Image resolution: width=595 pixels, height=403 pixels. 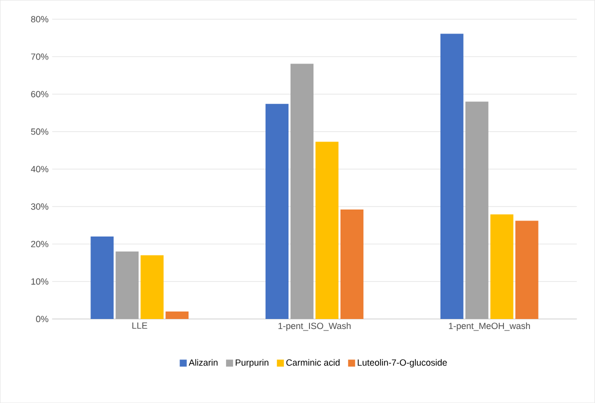 I want to click on y-tick-label: 20%, so click(x=39, y=244).